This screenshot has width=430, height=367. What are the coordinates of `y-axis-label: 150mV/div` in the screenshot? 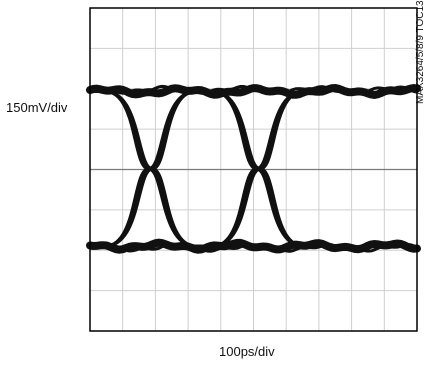 It's located at (37, 107).